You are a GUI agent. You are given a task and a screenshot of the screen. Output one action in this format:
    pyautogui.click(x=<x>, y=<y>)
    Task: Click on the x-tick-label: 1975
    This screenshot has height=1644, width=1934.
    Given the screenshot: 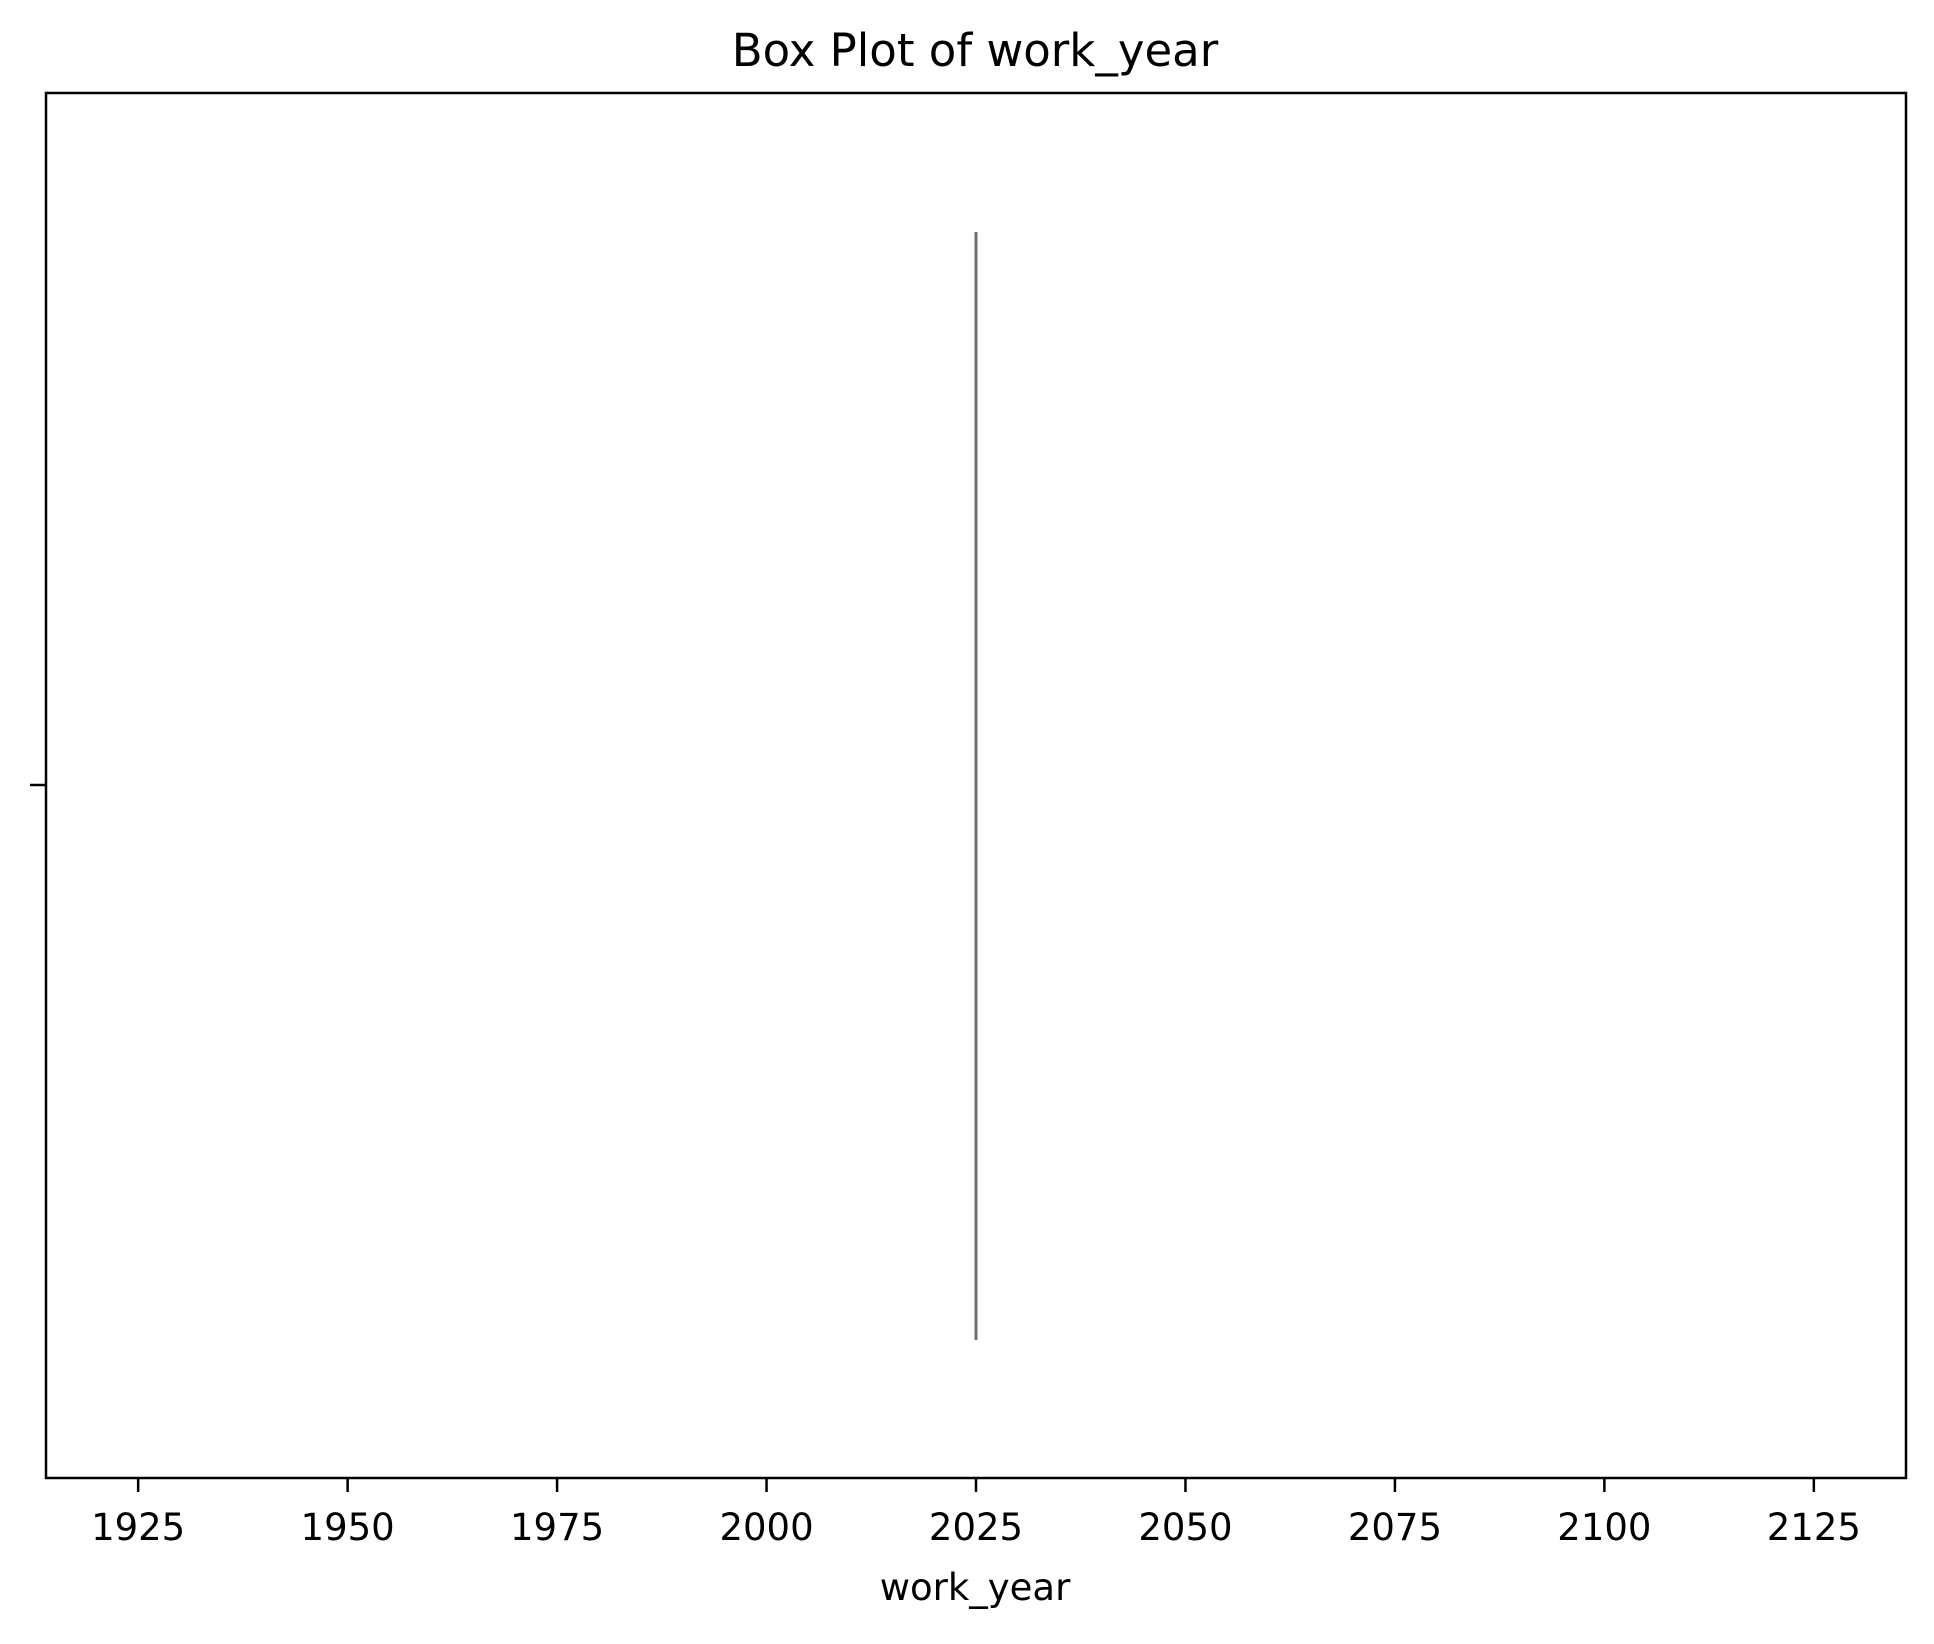 What is the action you would take?
    pyautogui.click(x=557, y=1527)
    